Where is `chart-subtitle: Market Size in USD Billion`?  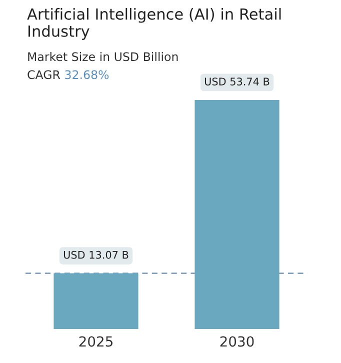 chart-subtitle: Market Size in USD Billion is located at coordinates (103, 57).